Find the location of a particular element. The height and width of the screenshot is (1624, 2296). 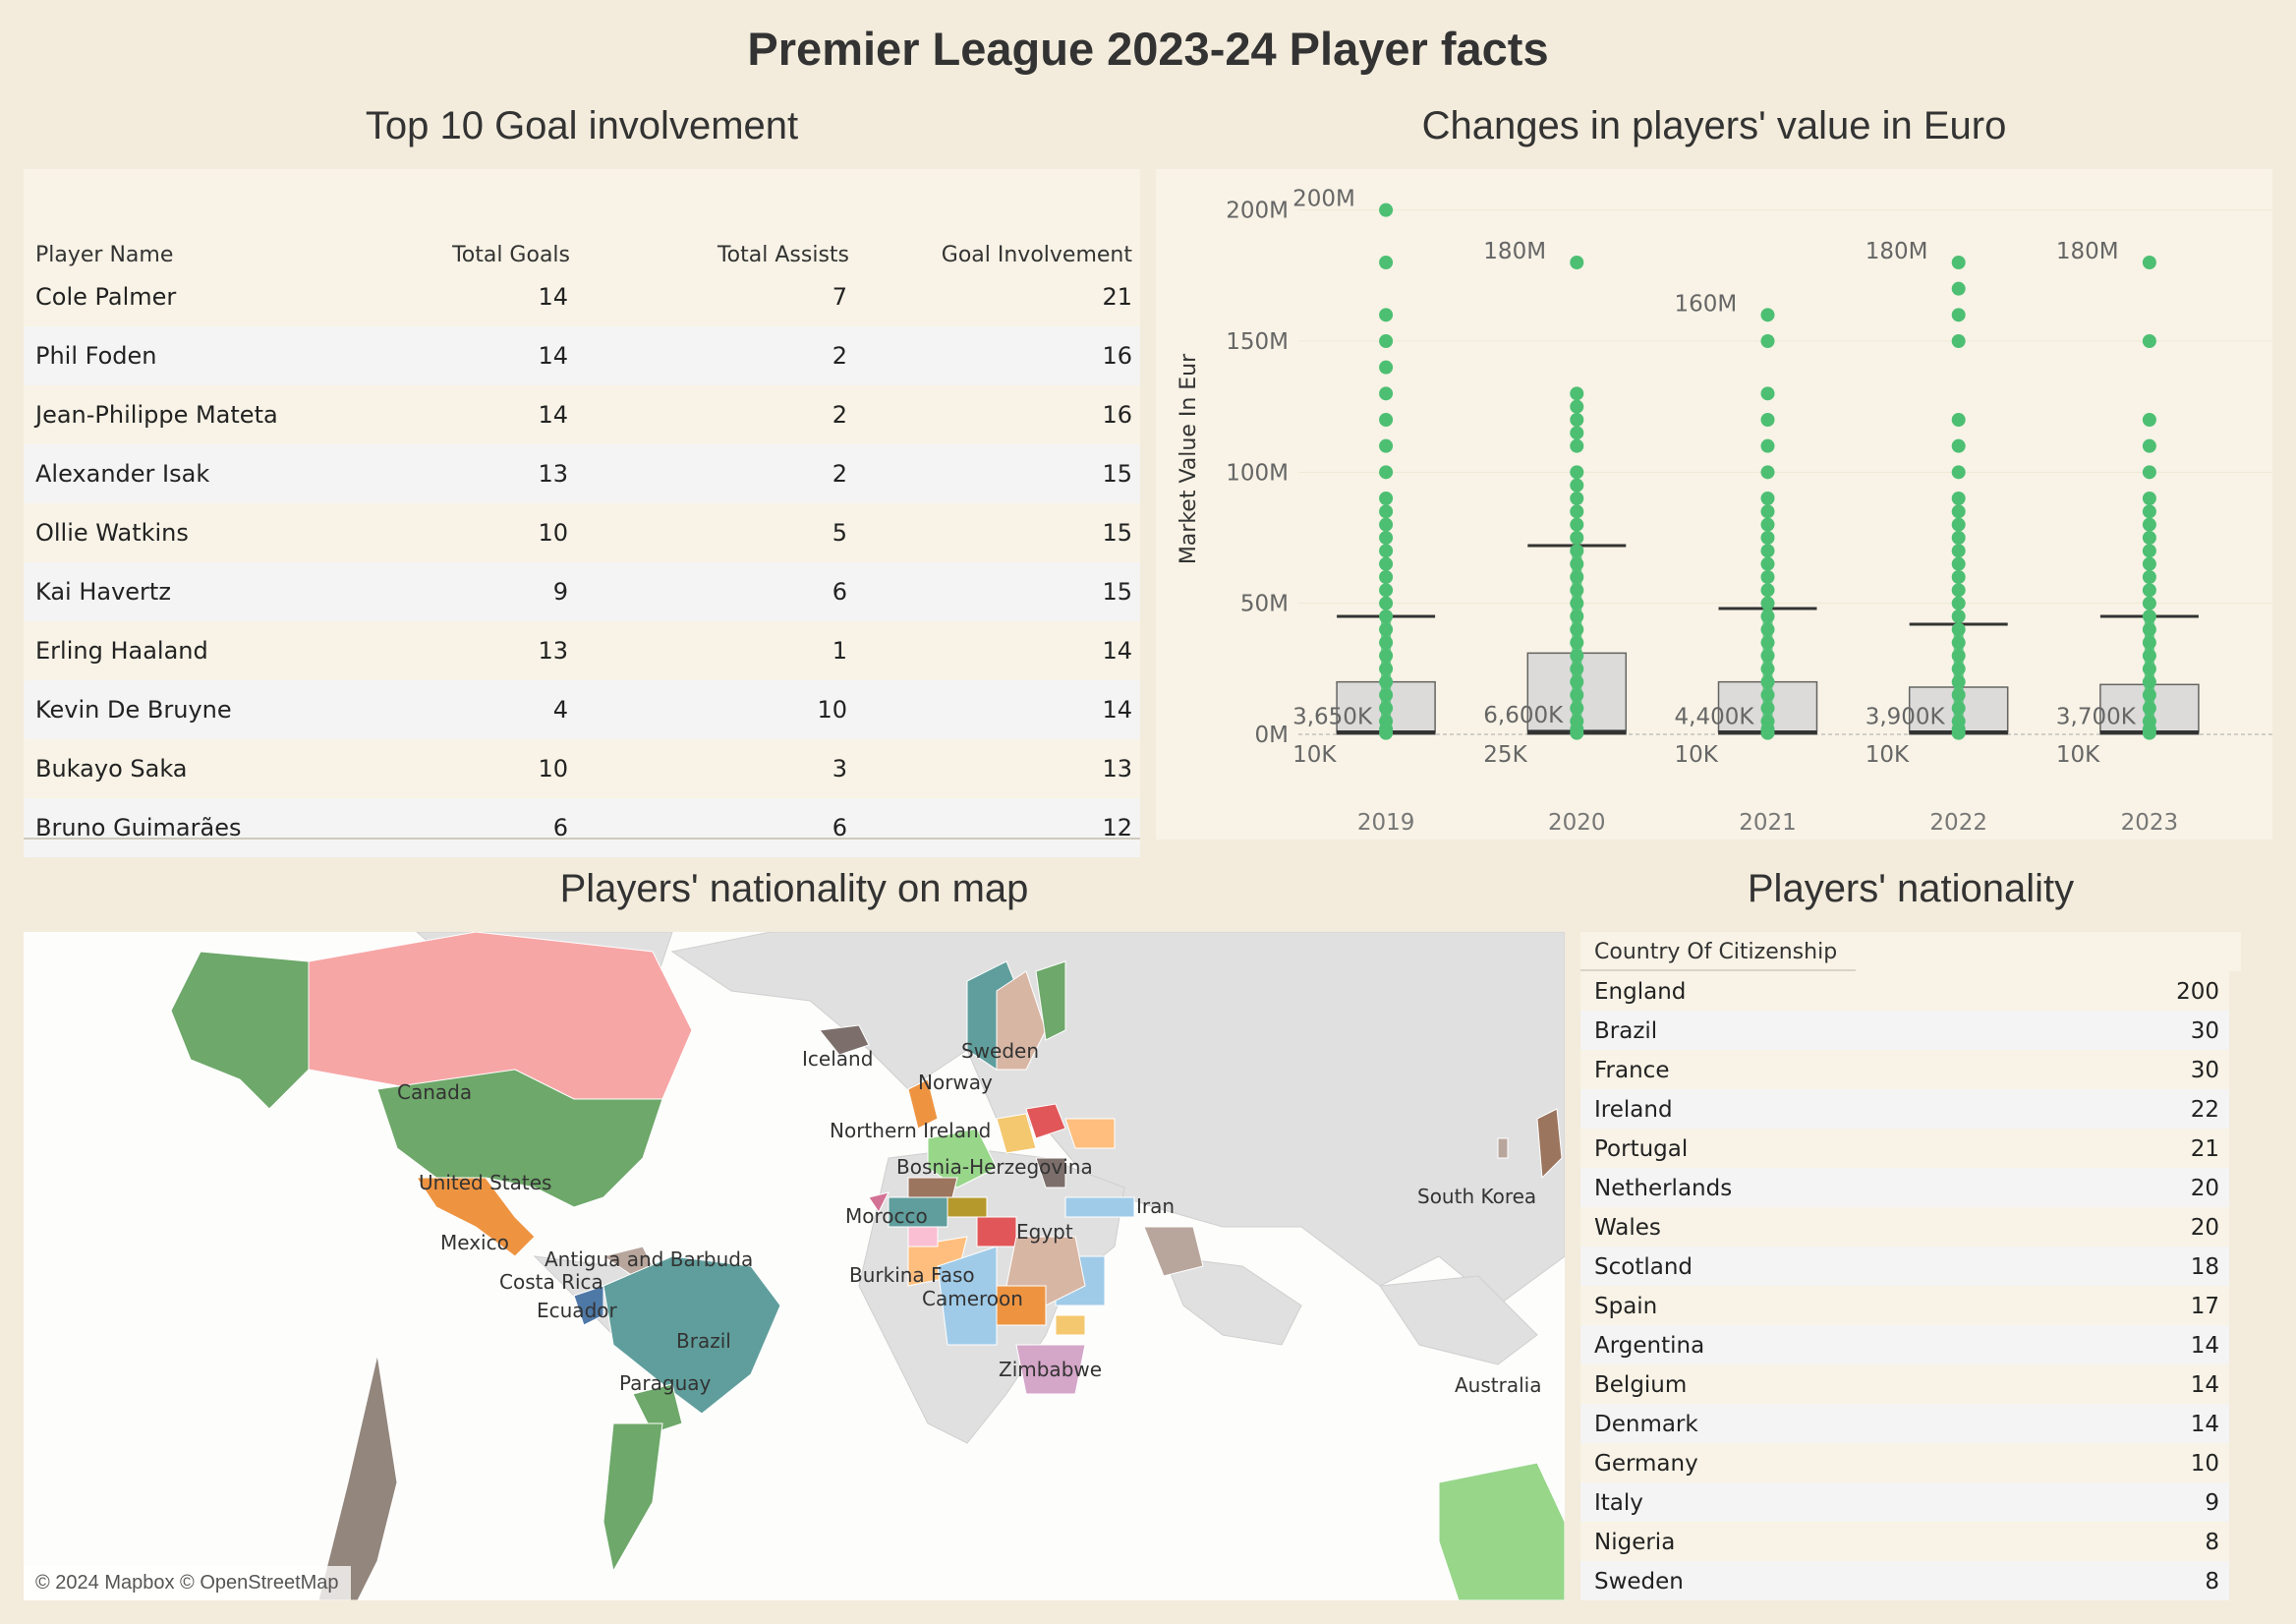

country-france is located at coordinates (963, 1158).